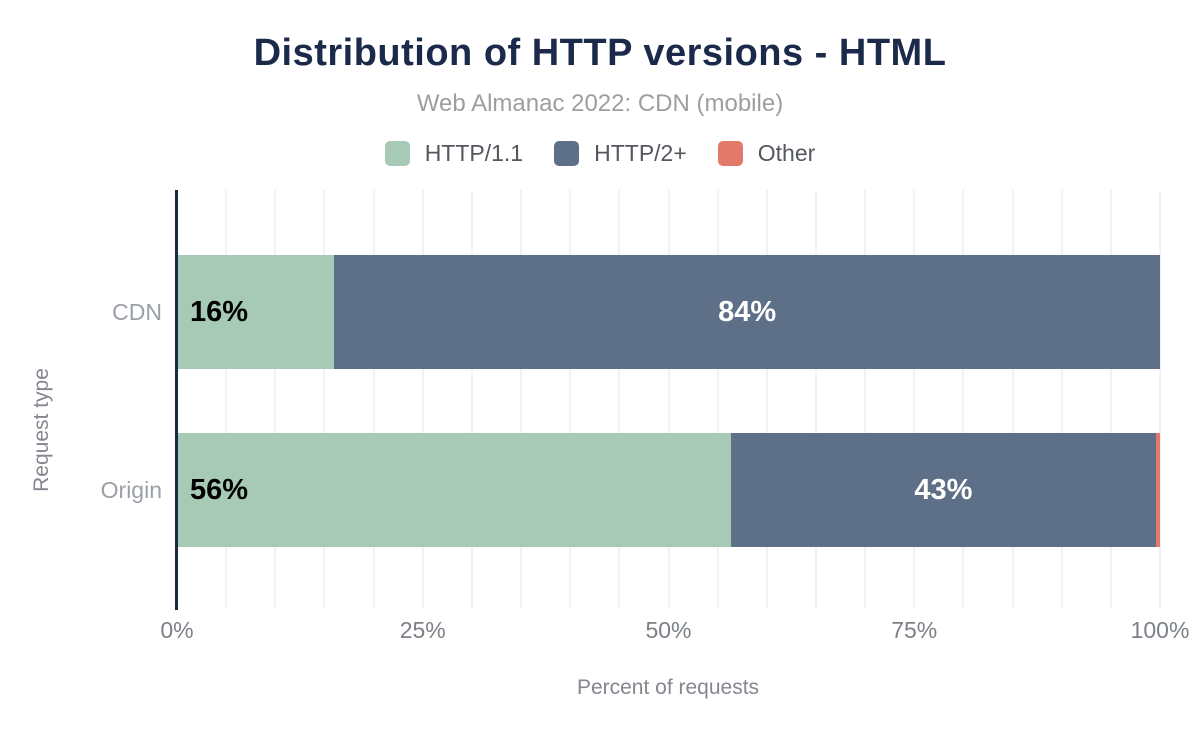  I want to click on category-label: CDN, so click(137, 312).